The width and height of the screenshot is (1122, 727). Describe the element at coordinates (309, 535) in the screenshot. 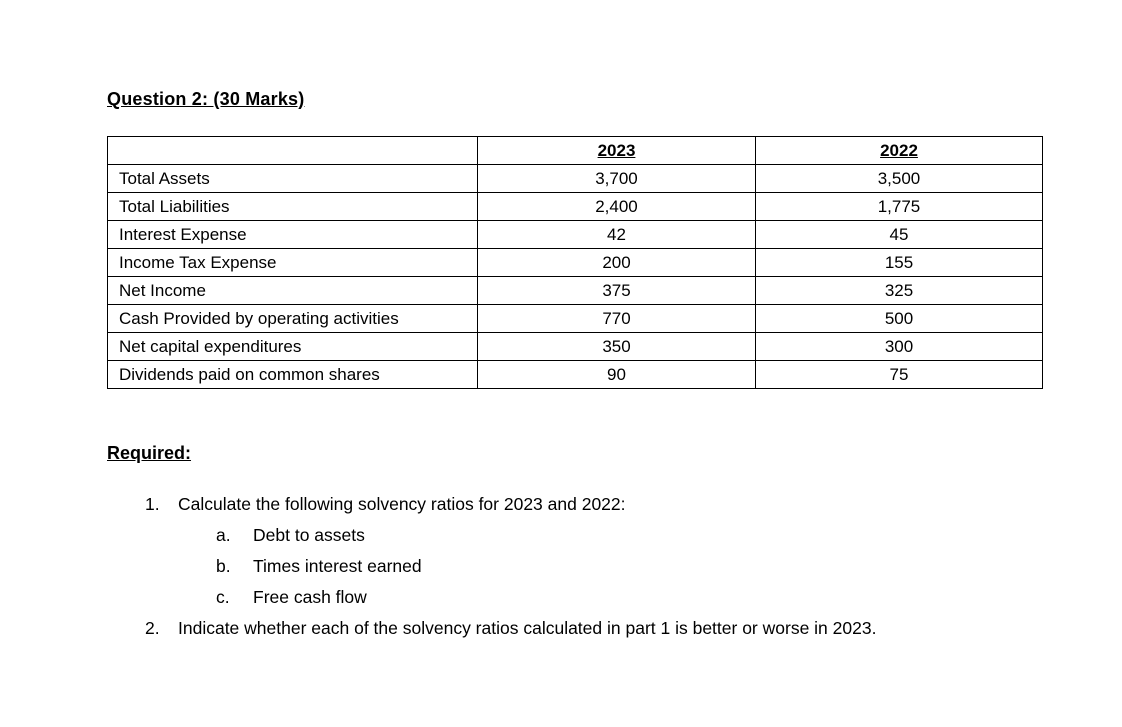

I see `list-subitem-text: Debt to assets` at that location.